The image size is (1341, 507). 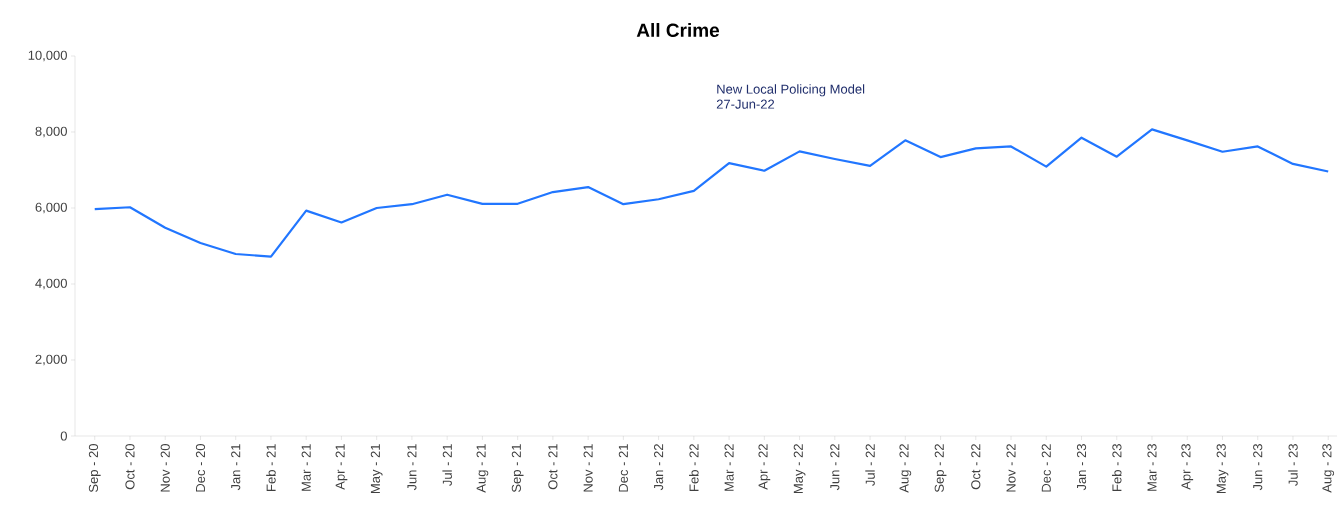 I want to click on x-tick-label: Jul - 22, so click(x=870, y=465).